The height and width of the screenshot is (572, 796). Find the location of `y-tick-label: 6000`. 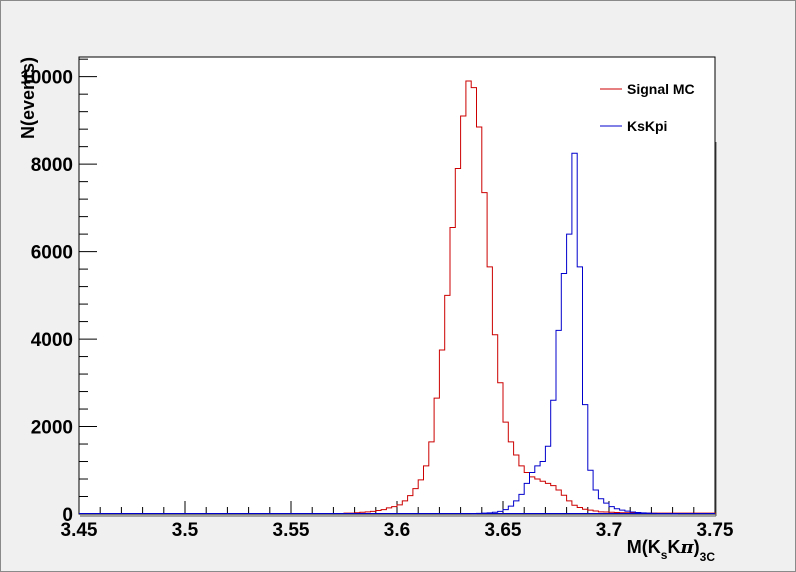

y-tick-label: 6000 is located at coordinates (52, 253).